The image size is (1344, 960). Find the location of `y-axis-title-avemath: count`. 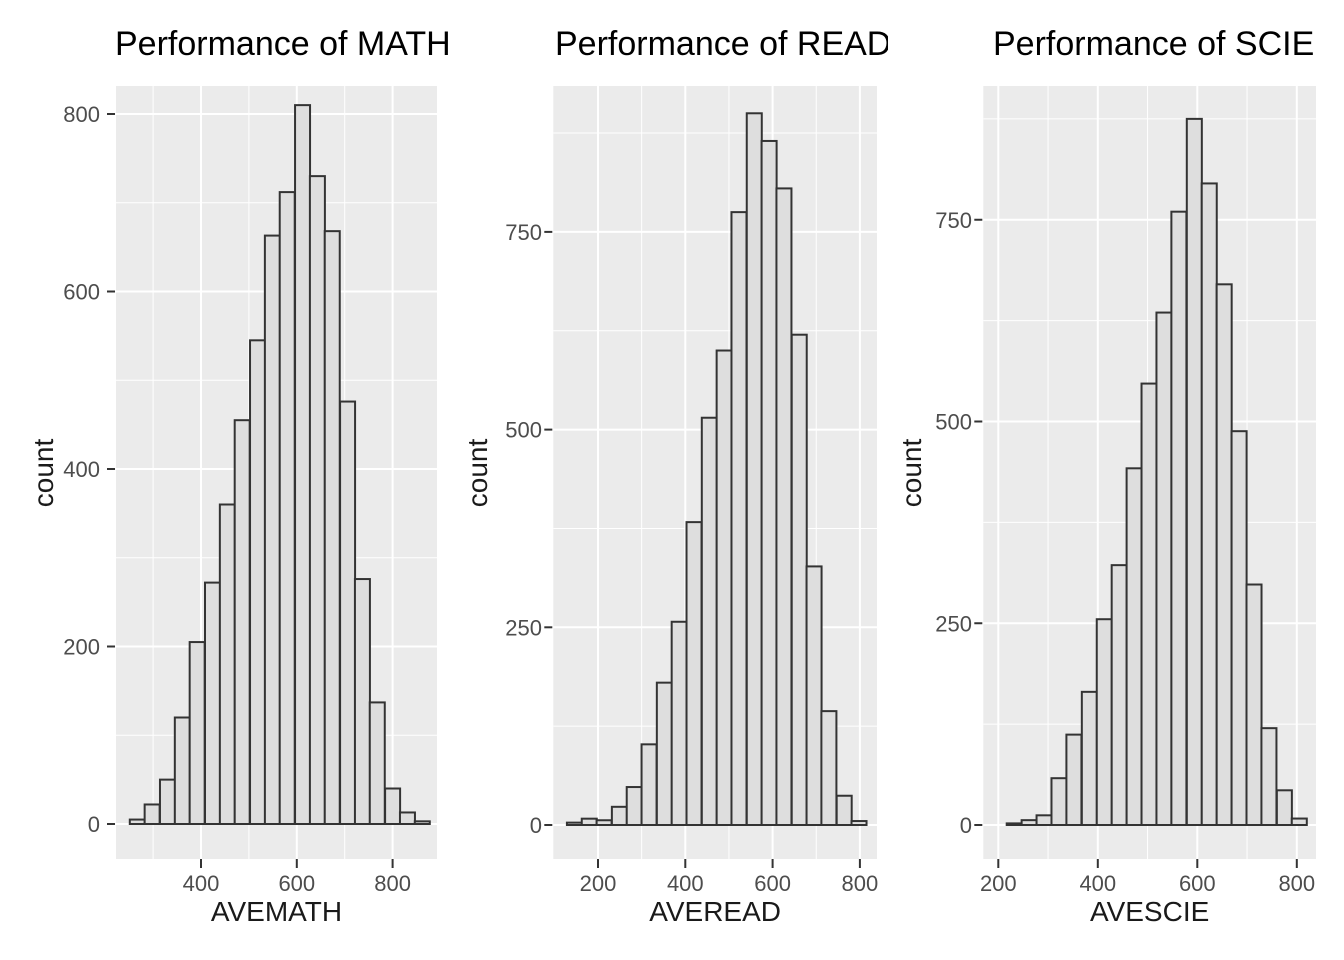

y-axis-title-avemath: count is located at coordinates (43, 473).